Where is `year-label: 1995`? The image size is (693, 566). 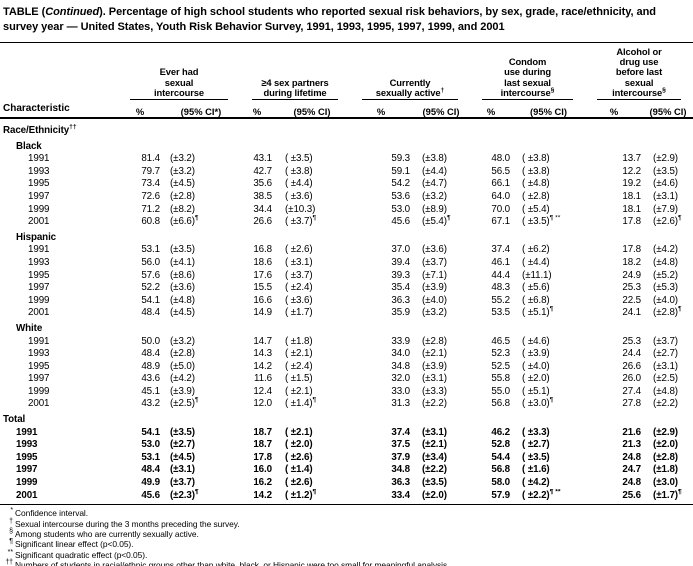
year-label: 1995 is located at coordinates (39, 366).